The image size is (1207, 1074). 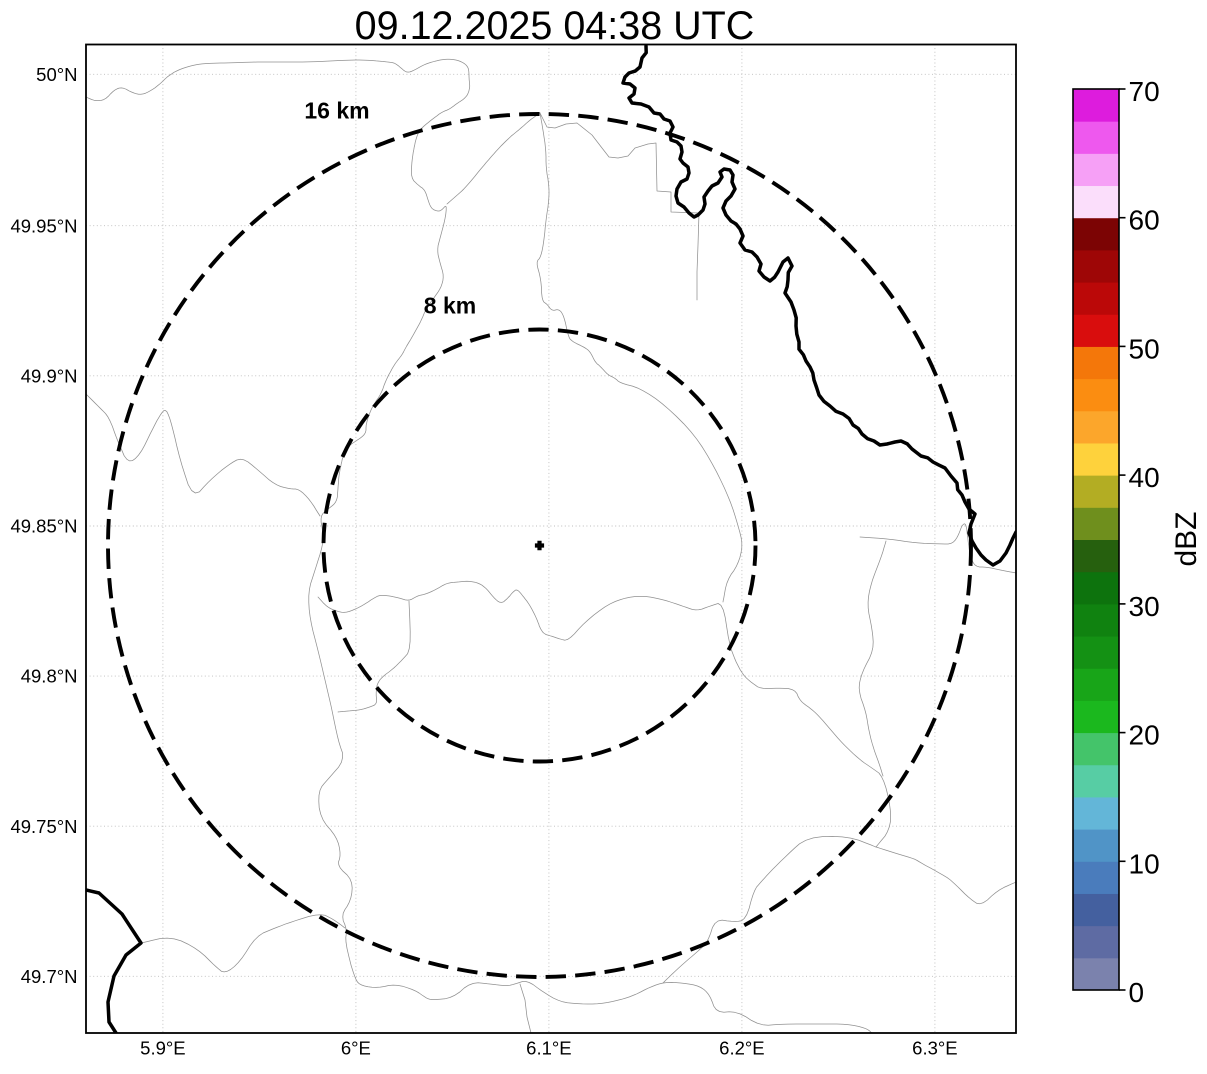 What do you see at coordinates (49, 676) in the screenshot?
I see `svg-text: 49.8°N` at bounding box center [49, 676].